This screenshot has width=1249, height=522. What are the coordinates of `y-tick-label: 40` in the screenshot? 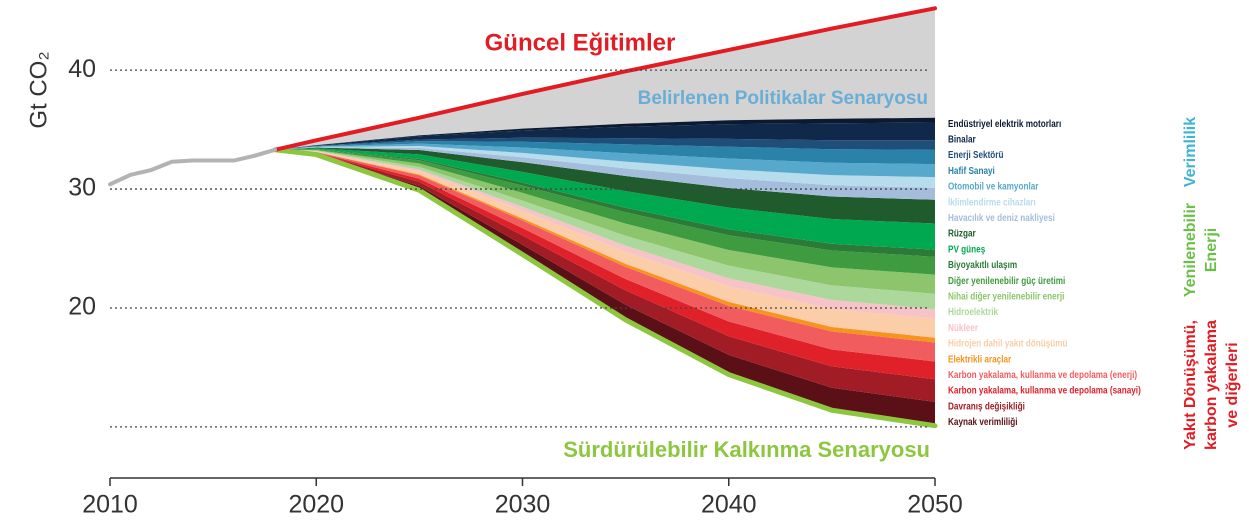 It's located at (82, 69).